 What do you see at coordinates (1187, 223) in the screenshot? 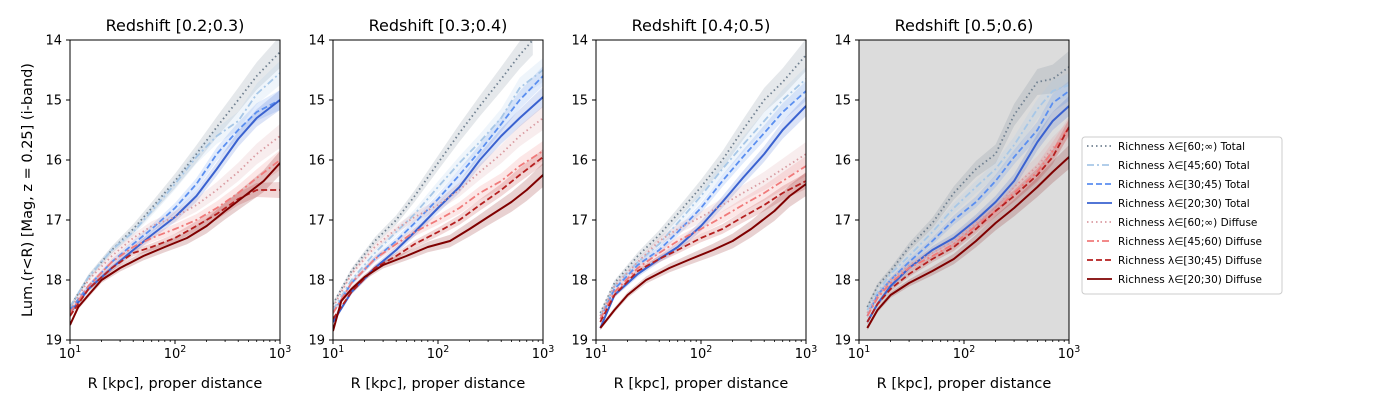
I see `legend-label: Richness λ∈[60;∞) Diffuse` at bounding box center [1187, 223].